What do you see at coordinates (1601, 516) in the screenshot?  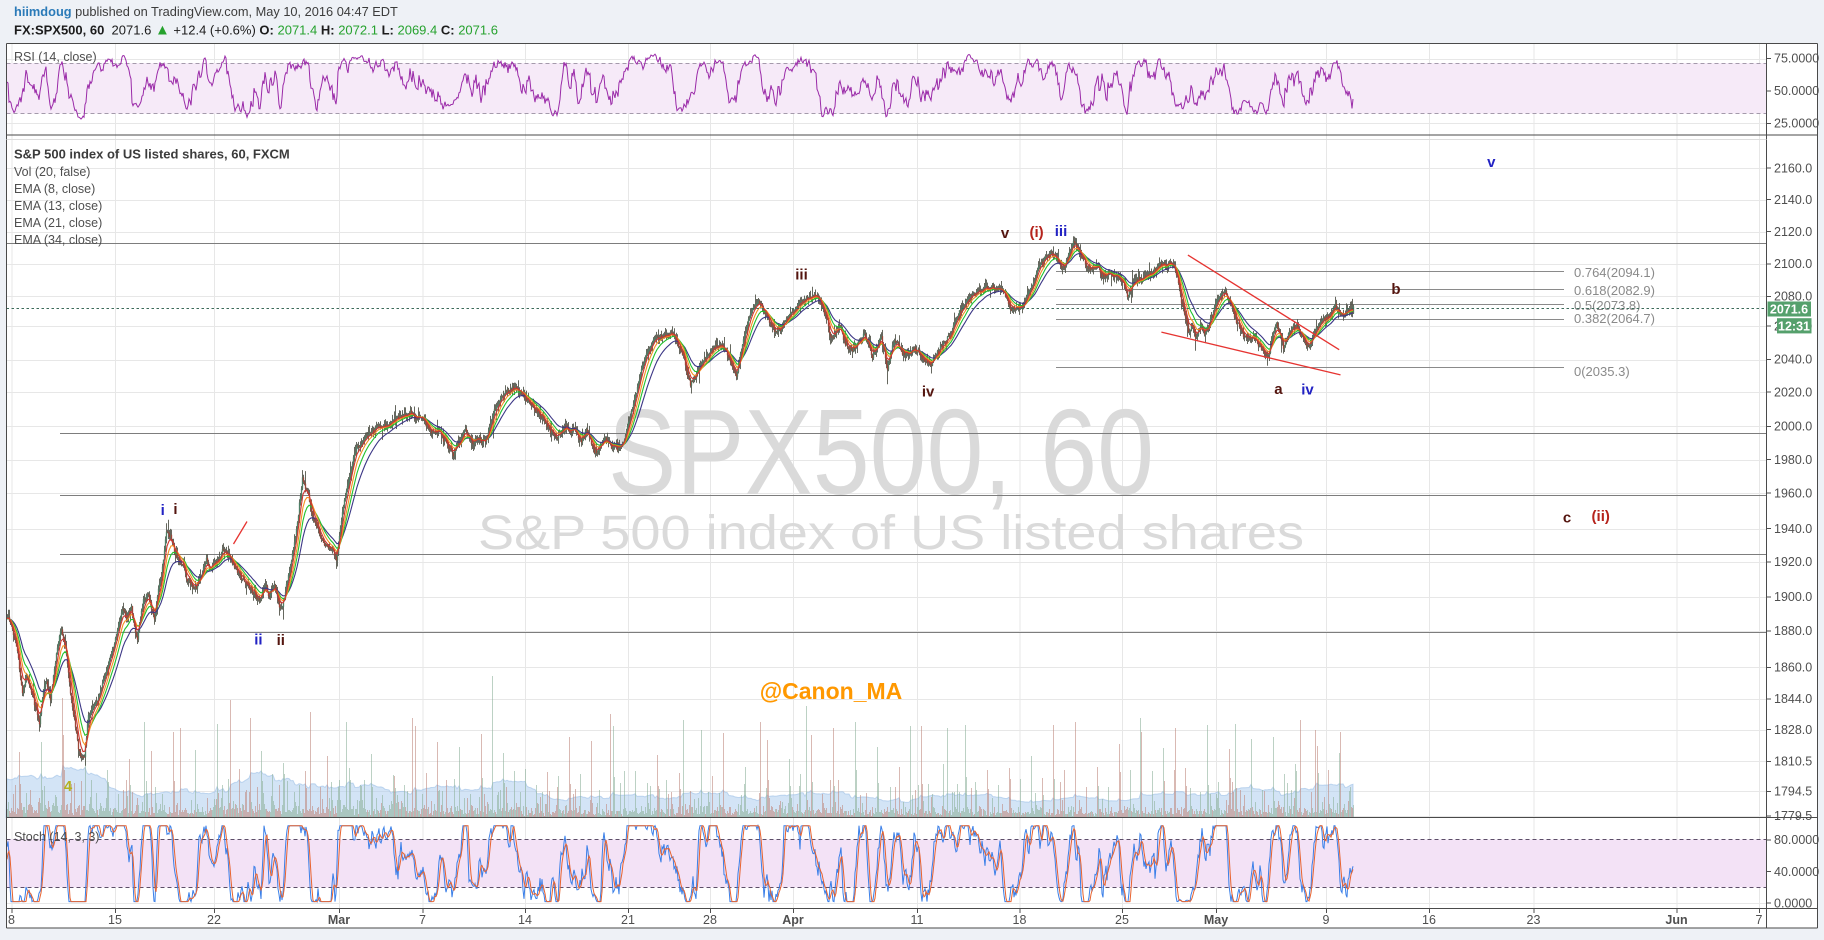 I see `svg-text: (ii)` at bounding box center [1601, 516].